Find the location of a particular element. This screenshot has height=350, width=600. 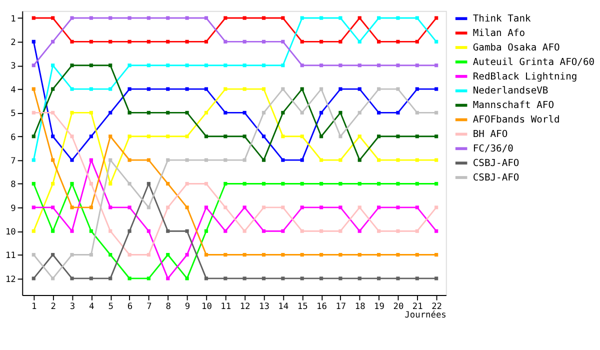

x-tick-label: 3 is located at coordinates (73, 307).